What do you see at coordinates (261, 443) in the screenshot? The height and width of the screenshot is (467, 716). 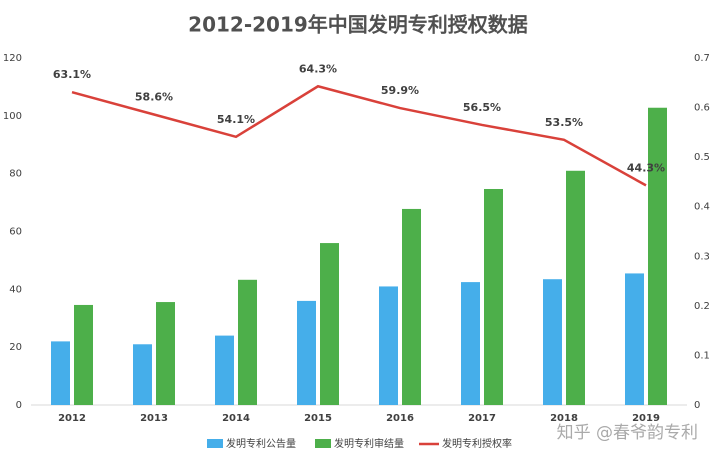 I see `legend-label: 发明专利公告量` at bounding box center [261, 443].